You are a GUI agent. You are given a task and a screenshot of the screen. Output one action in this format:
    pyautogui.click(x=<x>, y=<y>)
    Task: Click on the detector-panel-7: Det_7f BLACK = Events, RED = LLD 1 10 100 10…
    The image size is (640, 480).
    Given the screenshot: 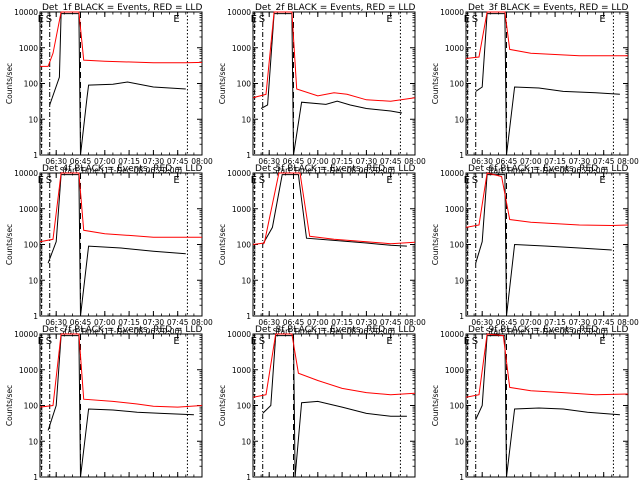 What is the action you would take?
    pyautogui.click(x=109, y=402)
    